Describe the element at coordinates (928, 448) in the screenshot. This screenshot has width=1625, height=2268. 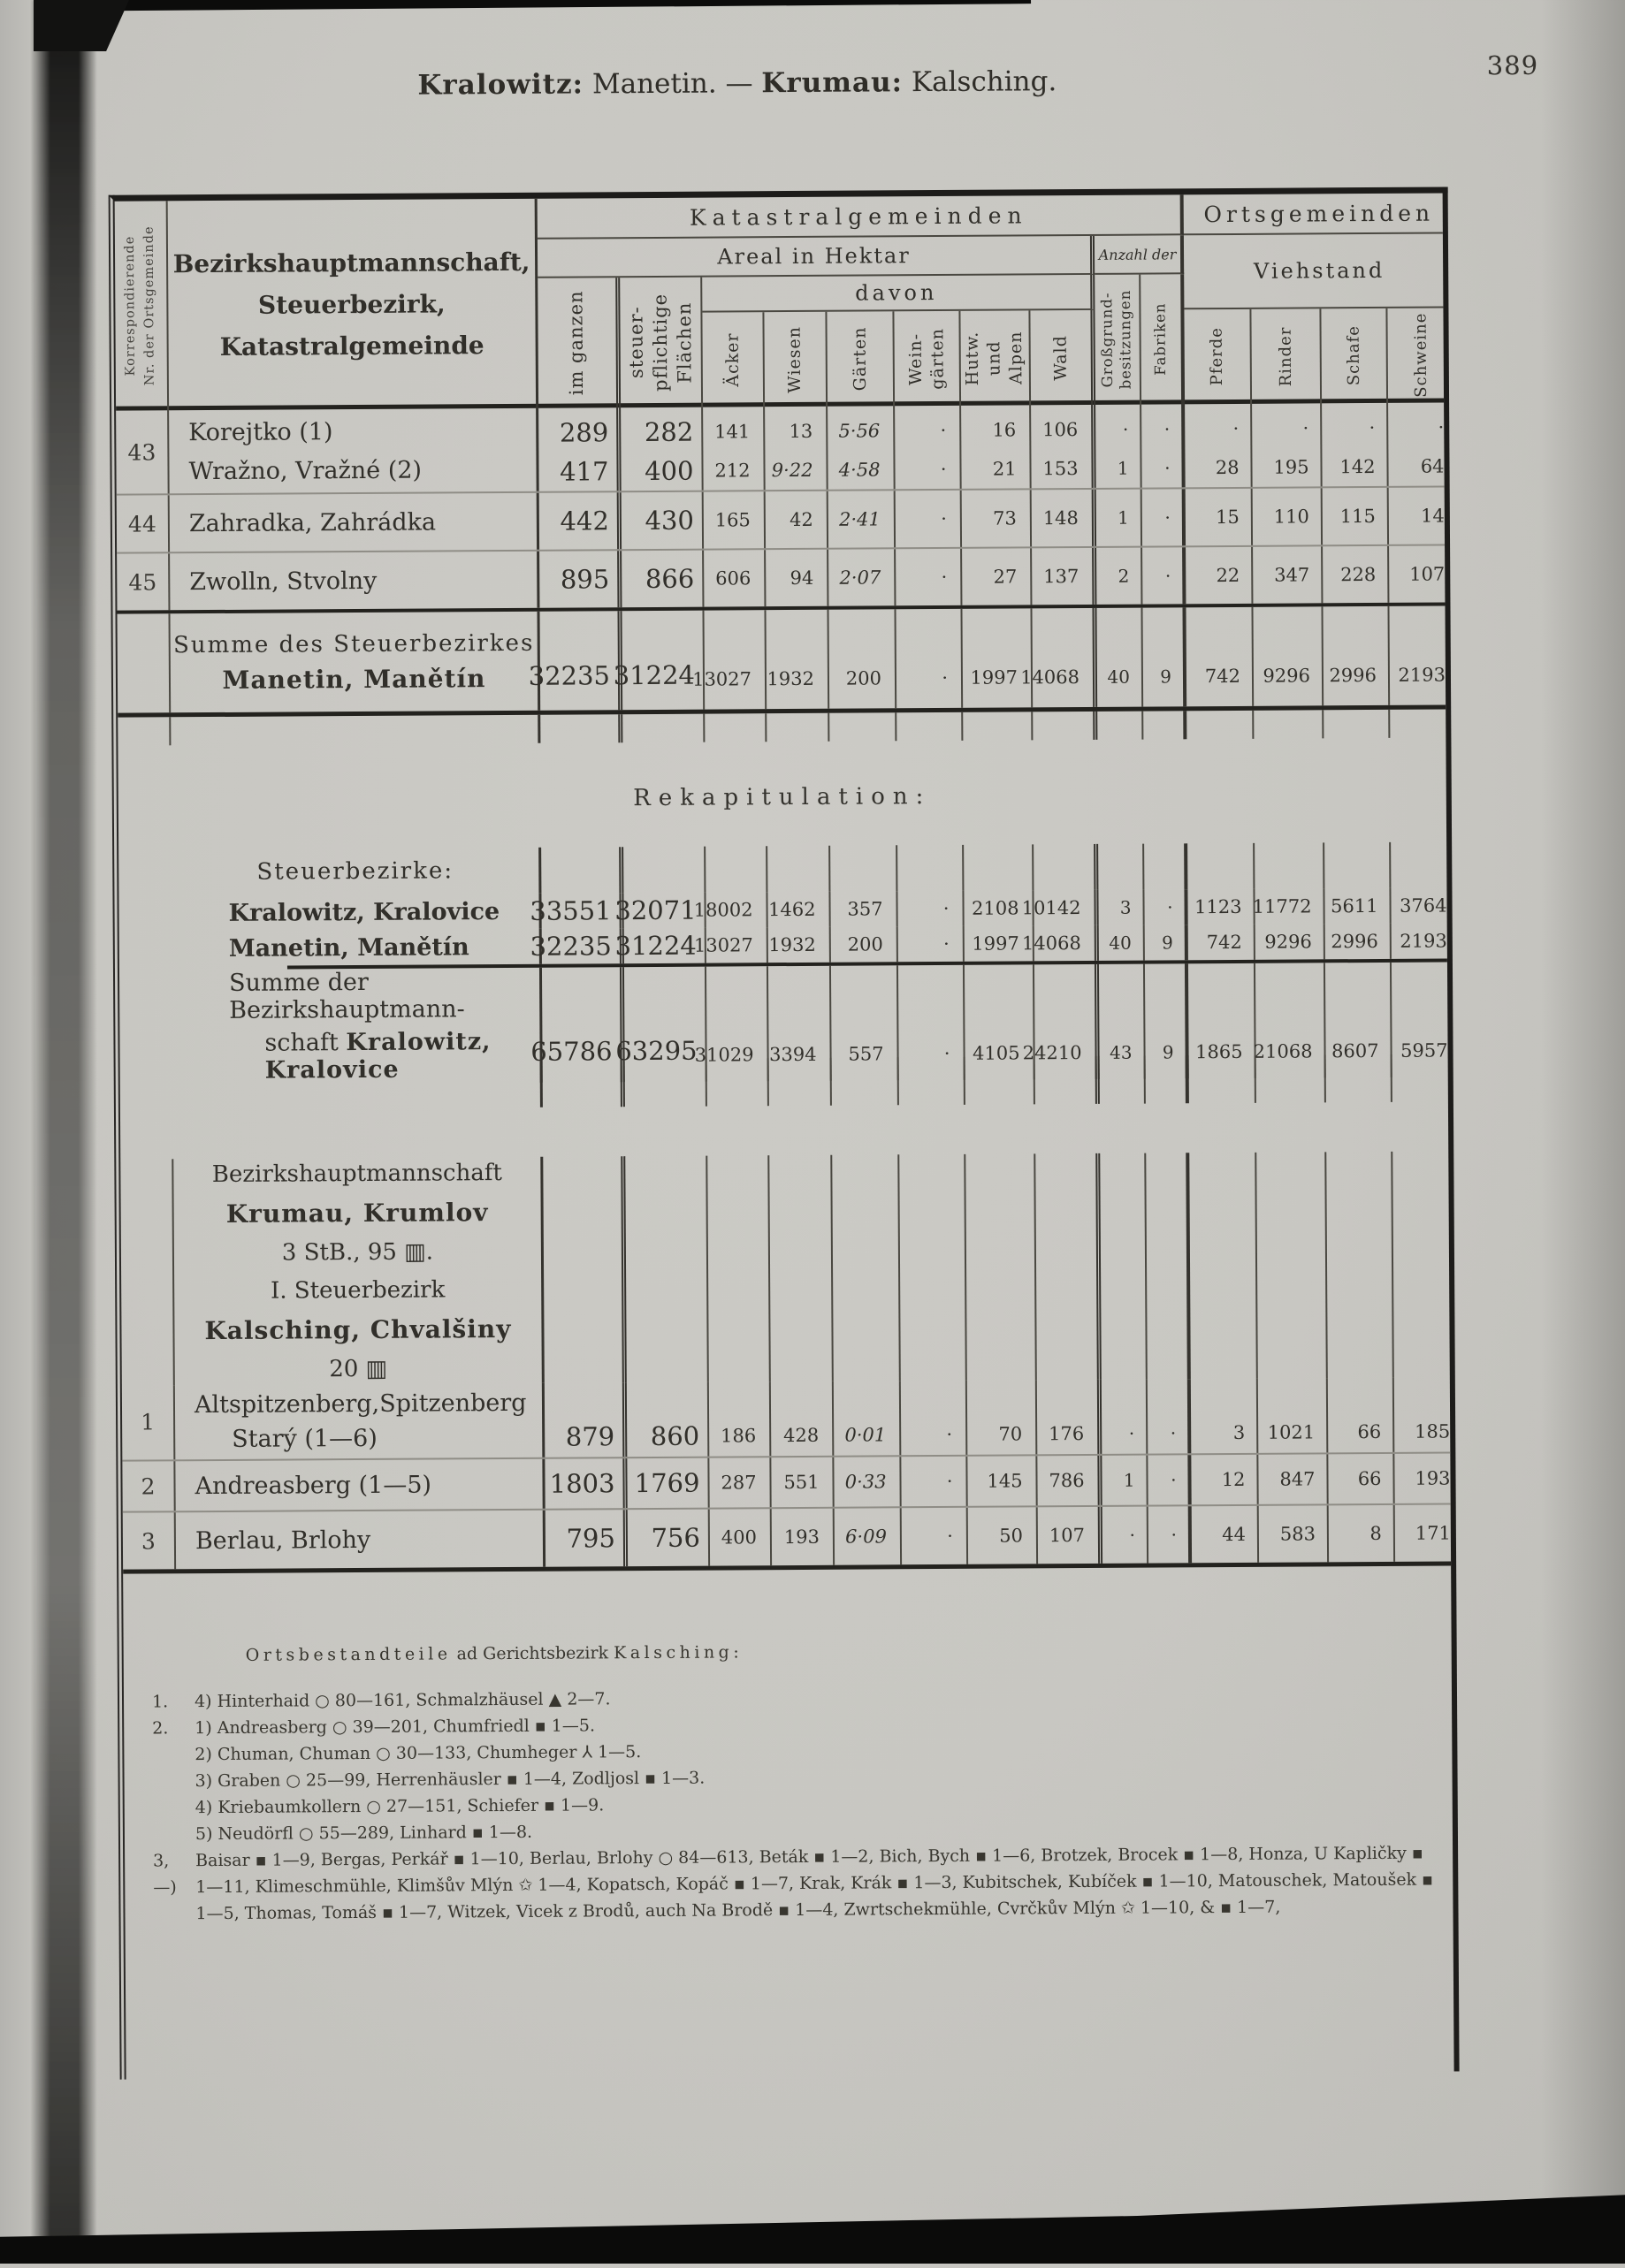
I see `cell-weingaerten: · ·` at that location.